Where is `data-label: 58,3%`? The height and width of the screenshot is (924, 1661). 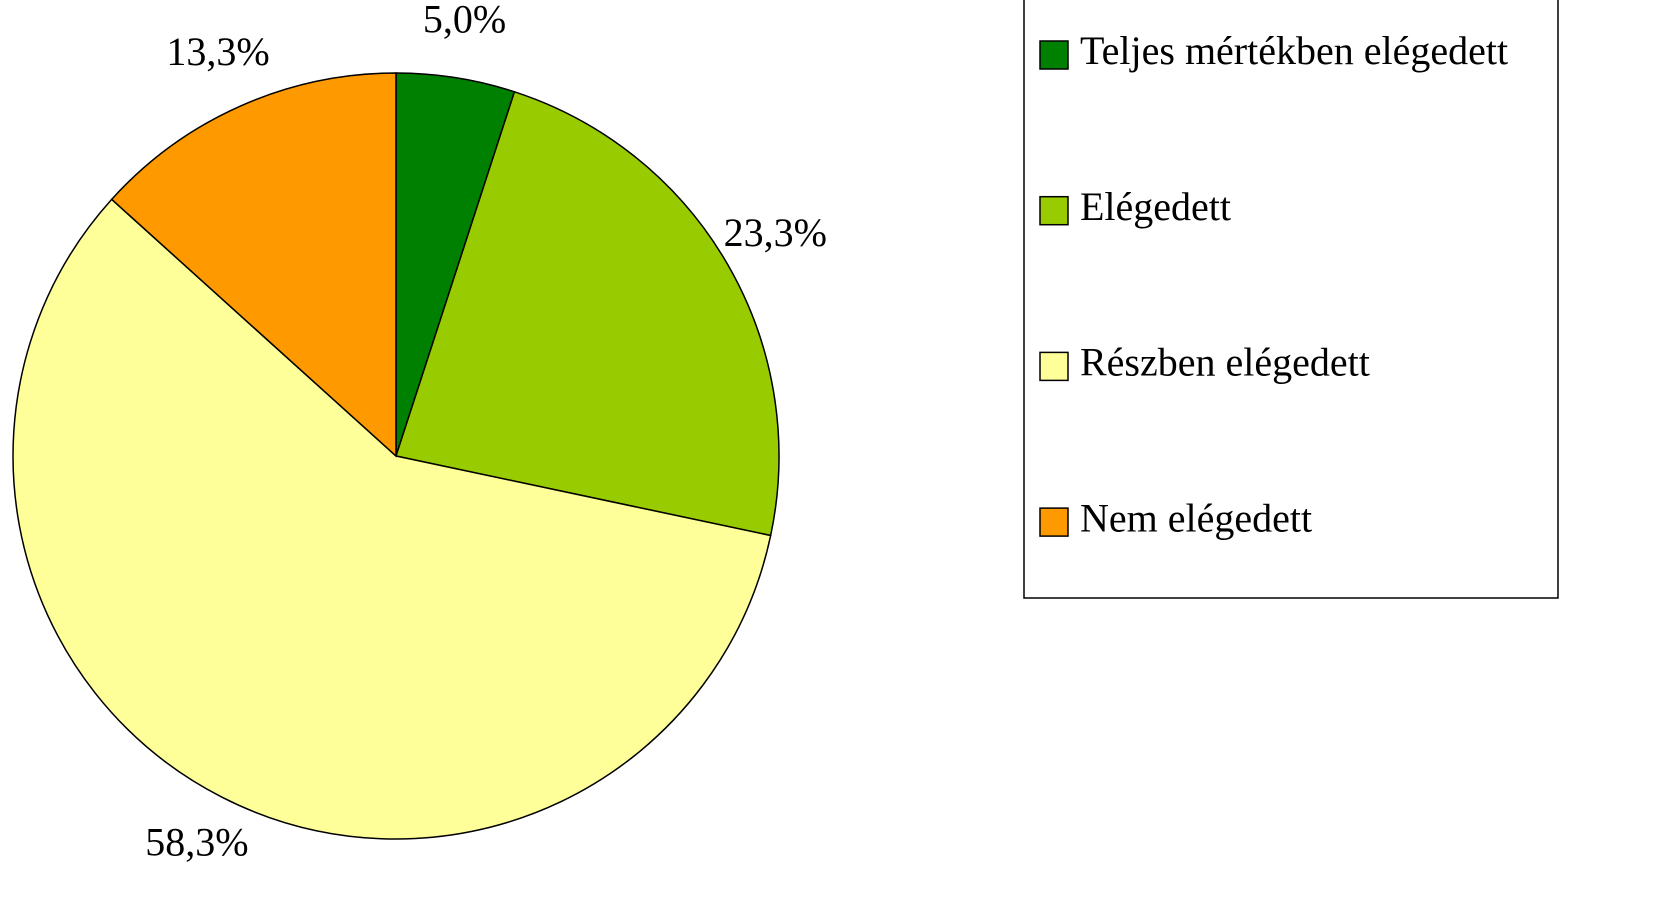
data-label: 58,3% is located at coordinates (196, 841).